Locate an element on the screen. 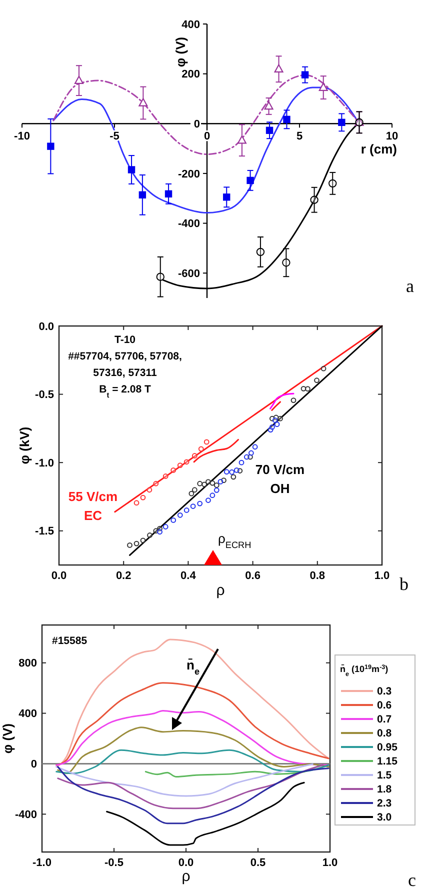 Image resolution: width=422 pixels, height=891 pixels. annotation: 70 V/cm is located at coordinates (280, 469).